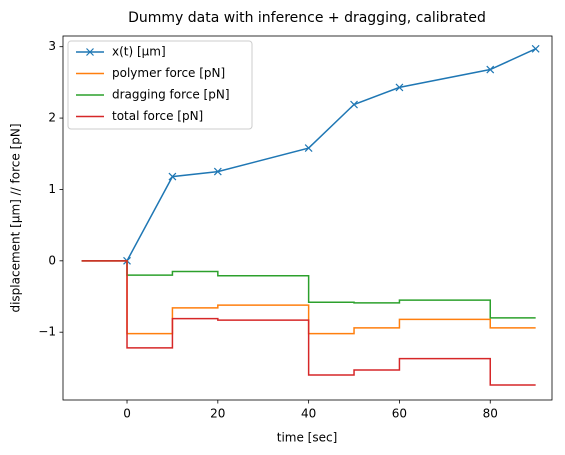 The width and height of the screenshot is (565, 455). Describe the element at coordinates (52, 260) in the screenshot. I see `y-tick-label: 0` at that location.